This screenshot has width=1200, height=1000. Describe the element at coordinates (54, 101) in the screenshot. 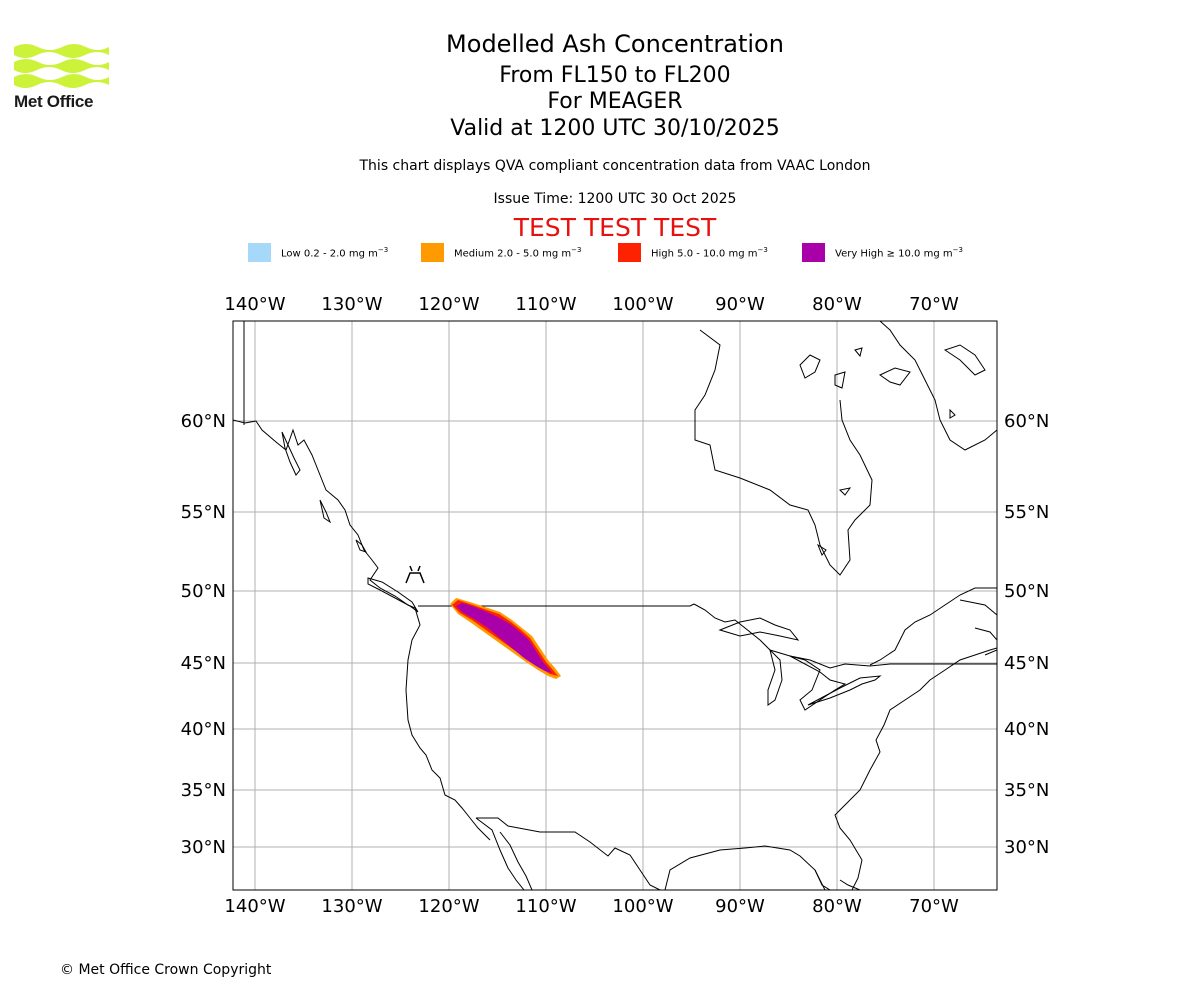

I see `logo-text: Met Office` at that location.